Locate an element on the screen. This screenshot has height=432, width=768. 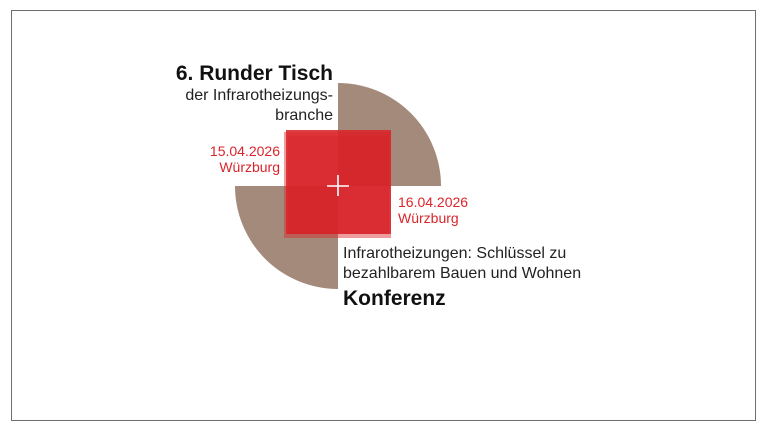
plus-icon is located at coordinates (338, 185).